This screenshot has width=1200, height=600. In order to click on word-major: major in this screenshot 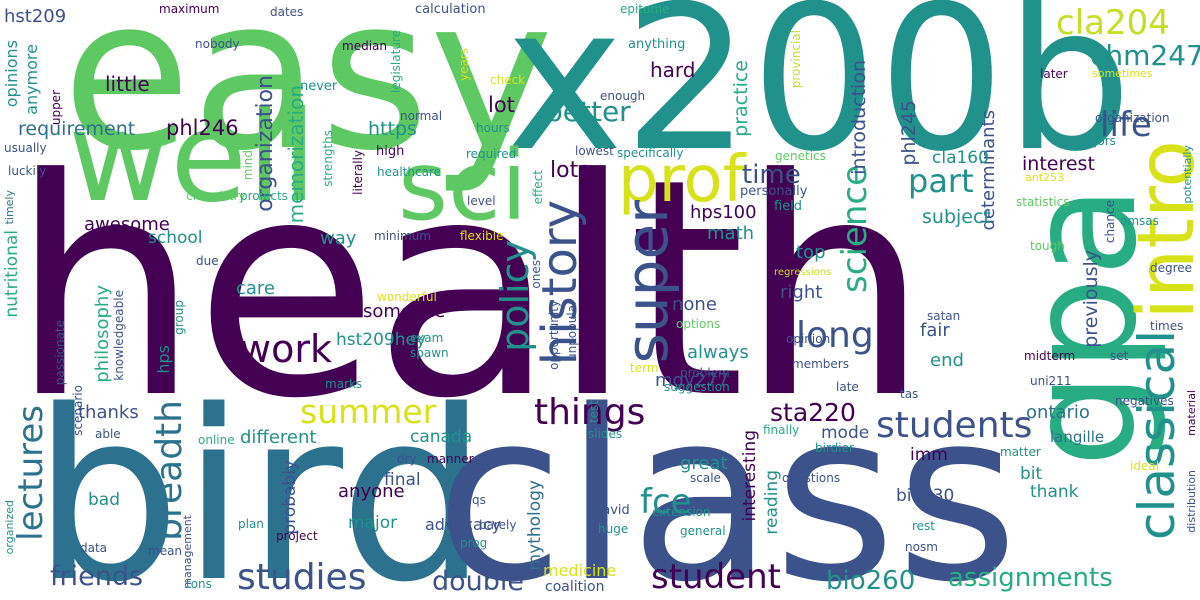, I will do `click(373, 523)`.